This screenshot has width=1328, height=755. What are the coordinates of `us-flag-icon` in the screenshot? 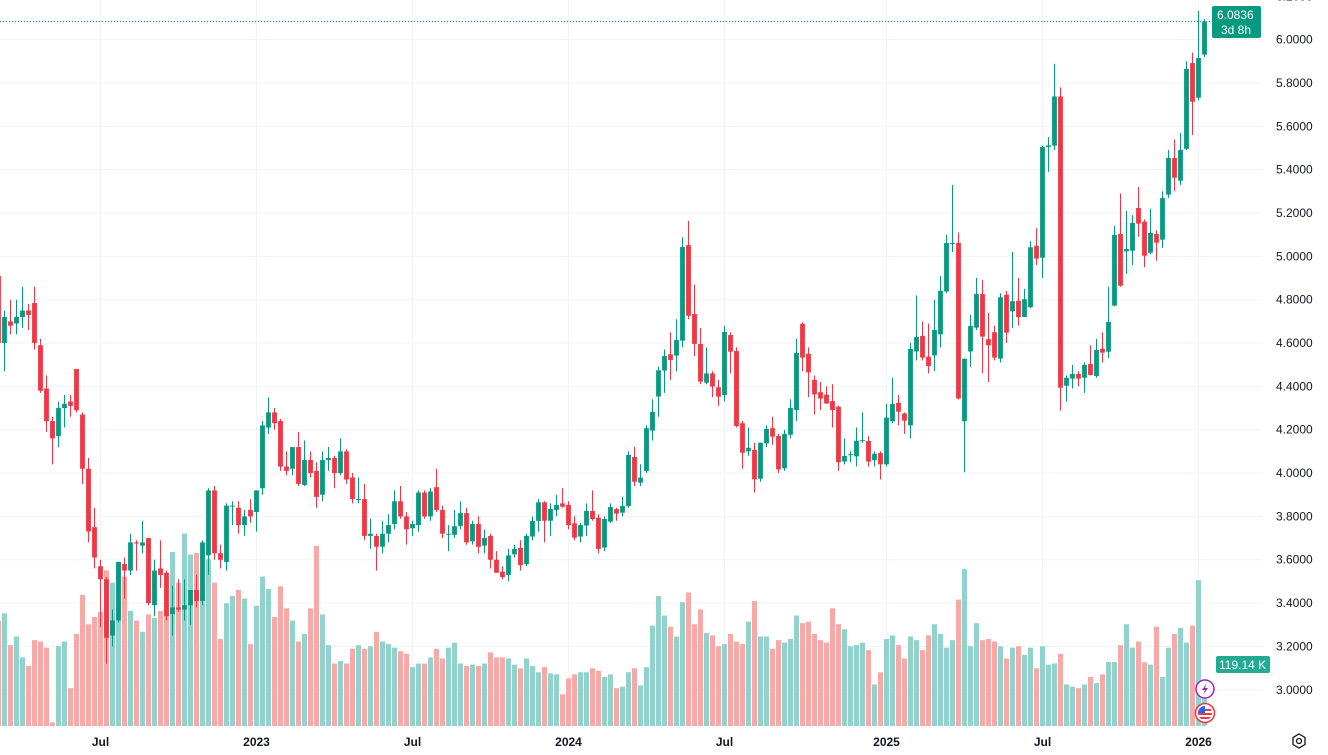 It's located at (1205, 713).